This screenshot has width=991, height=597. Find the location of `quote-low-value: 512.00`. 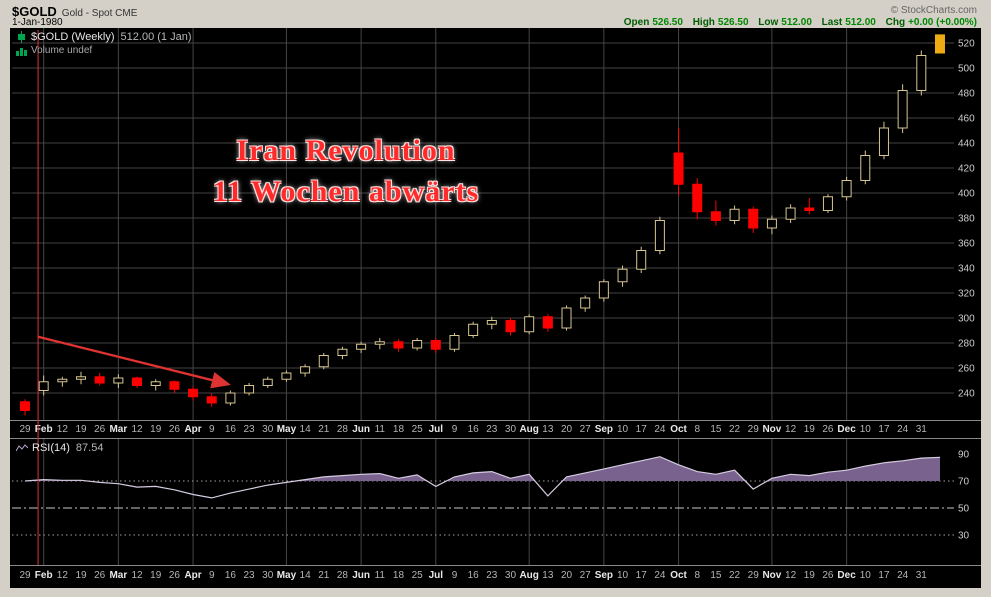

quote-low-value: 512.00 is located at coordinates (796, 22).